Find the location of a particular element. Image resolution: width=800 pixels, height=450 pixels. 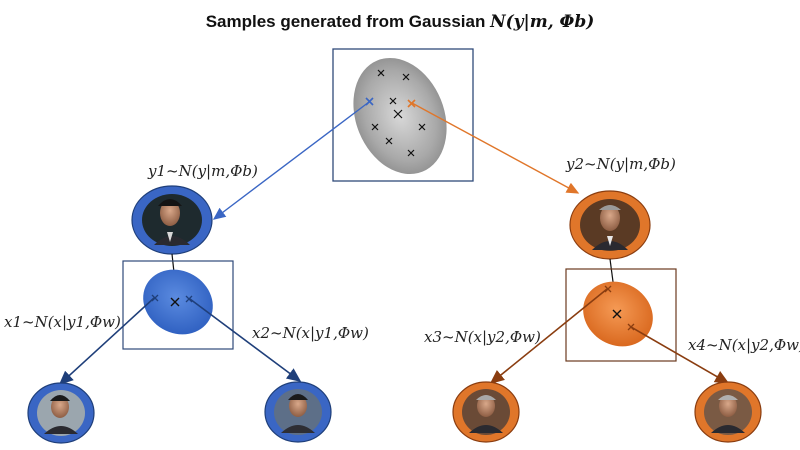

within-class-gaussian-y2 is located at coordinates (621, 315).